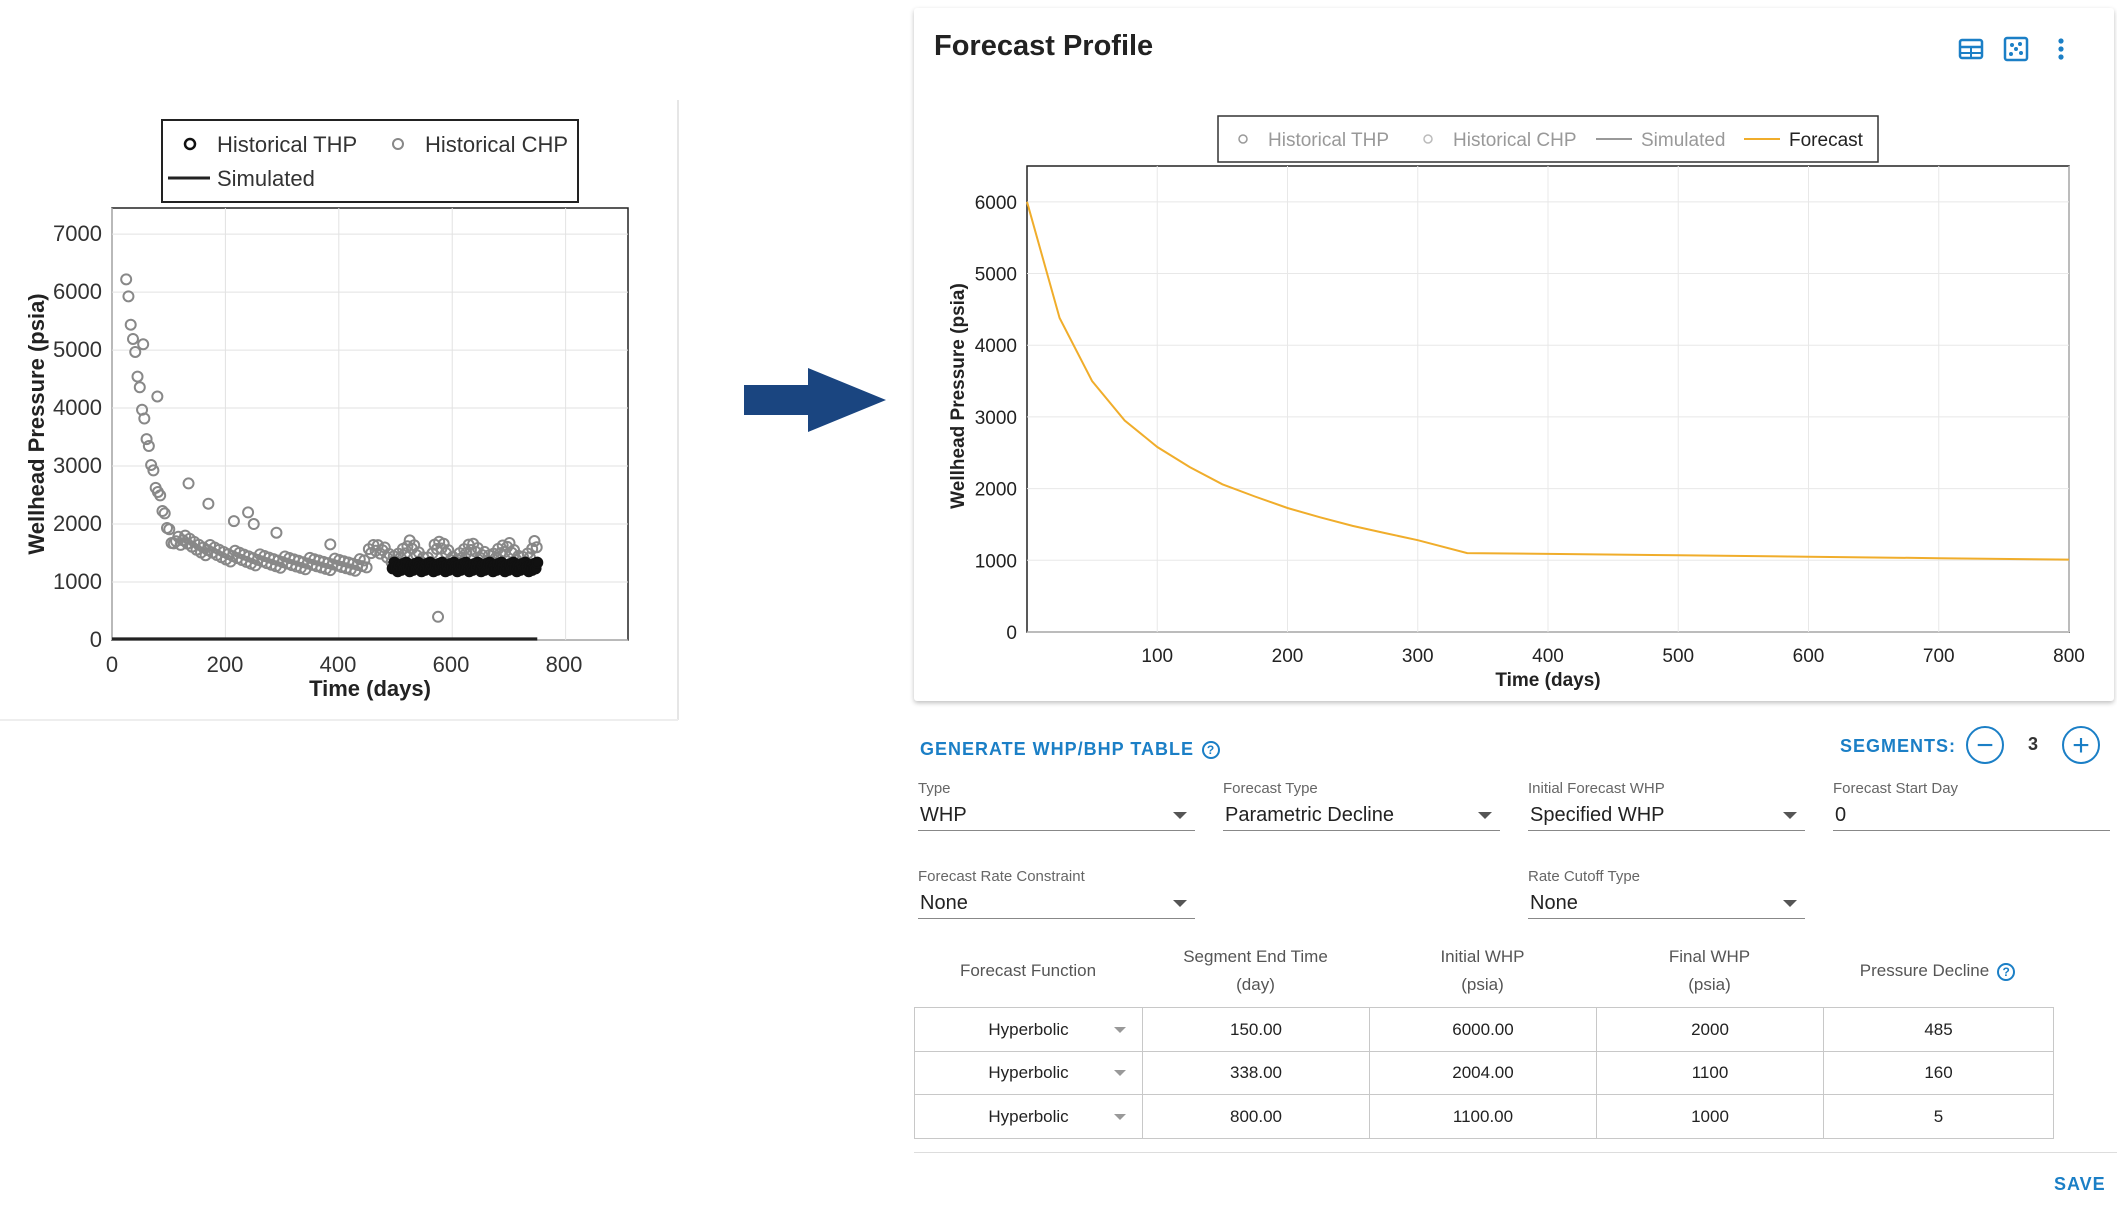  What do you see at coordinates (1001, 876) in the screenshot?
I see `field-label: Forecast Rate Constraint` at bounding box center [1001, 876].